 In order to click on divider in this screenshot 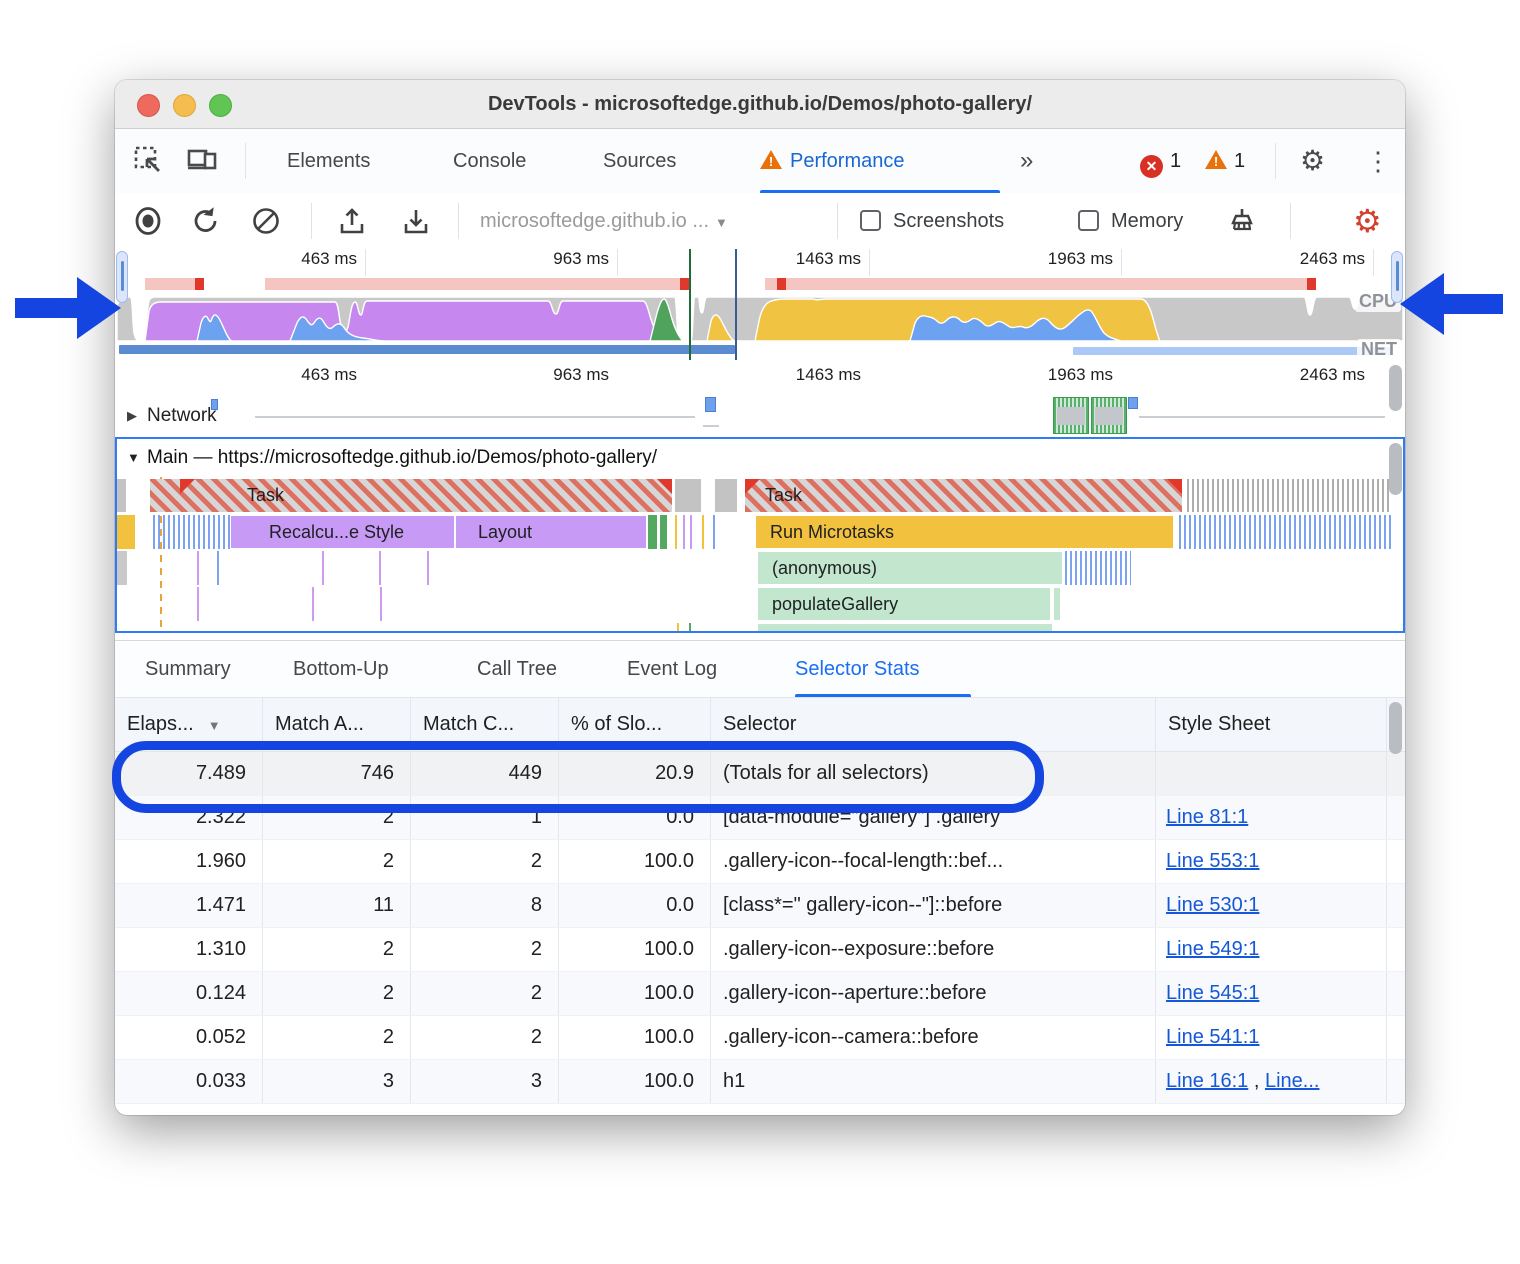, I will do `click(837, 221)`.